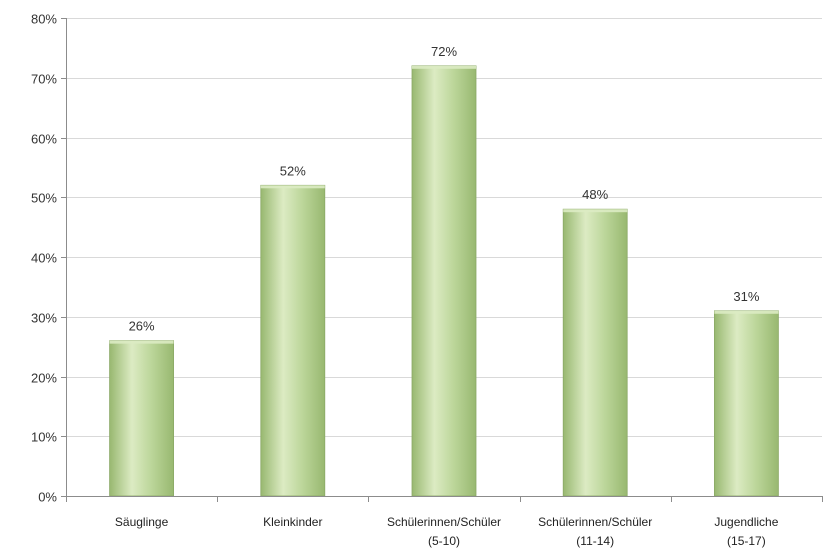  Describe the element at coordinates (44, 19) in the screenshot. I see `y-tick-label: 80%` at that location.